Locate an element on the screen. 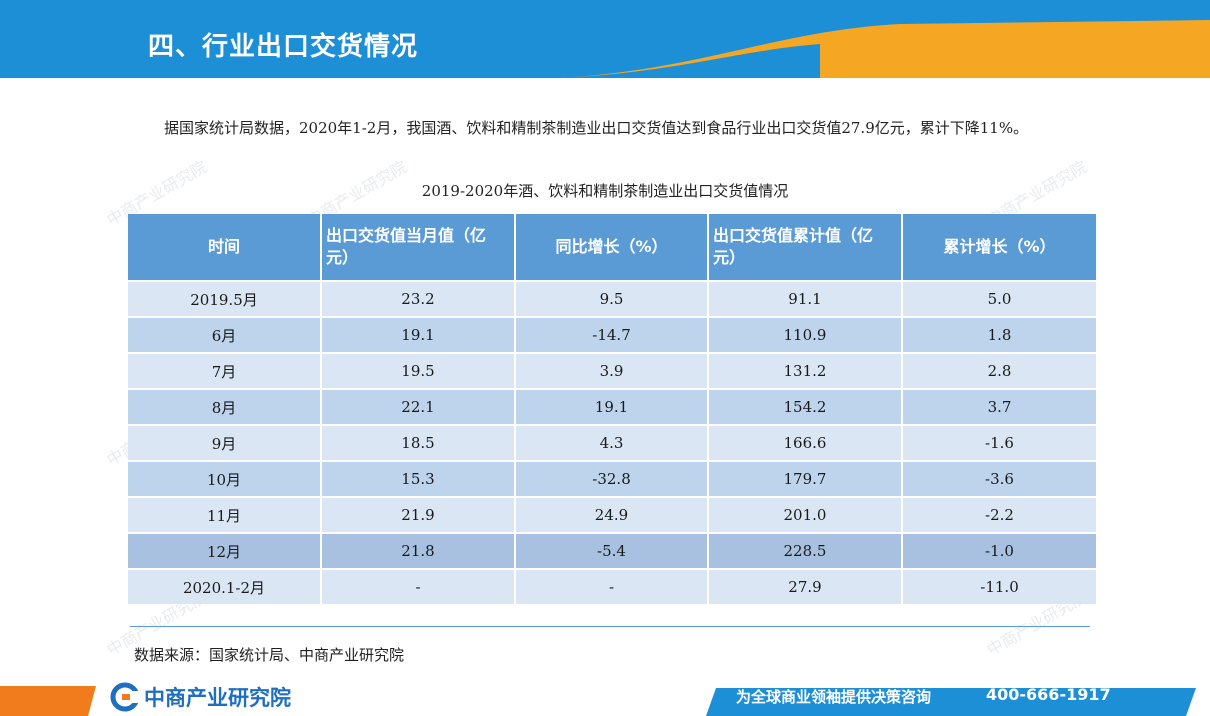  table-row: 11月 21.9 24.9 201.0 -2.2 is located at coordinates (612, 514).